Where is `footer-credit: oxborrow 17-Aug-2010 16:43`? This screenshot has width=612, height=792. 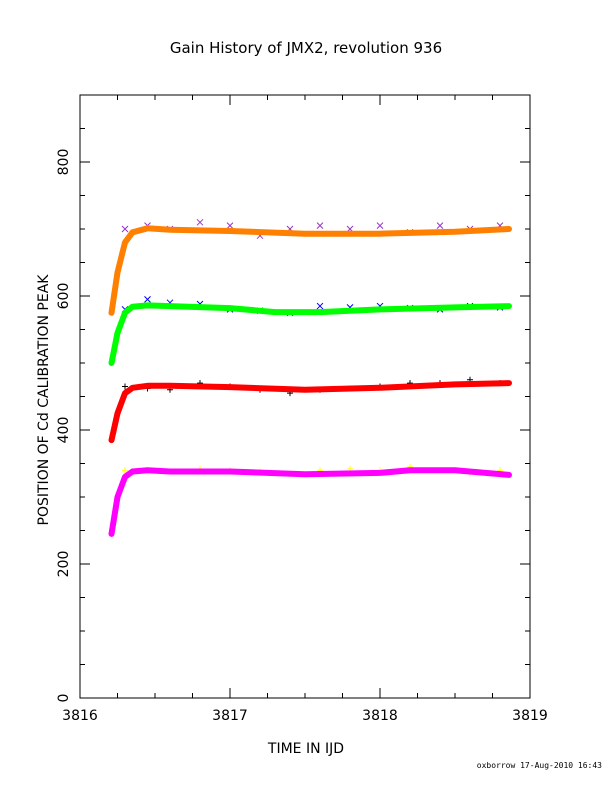
footer-credit: oxborrow 17-Aug-2010 16:43 is located at coordinates (539, 765).